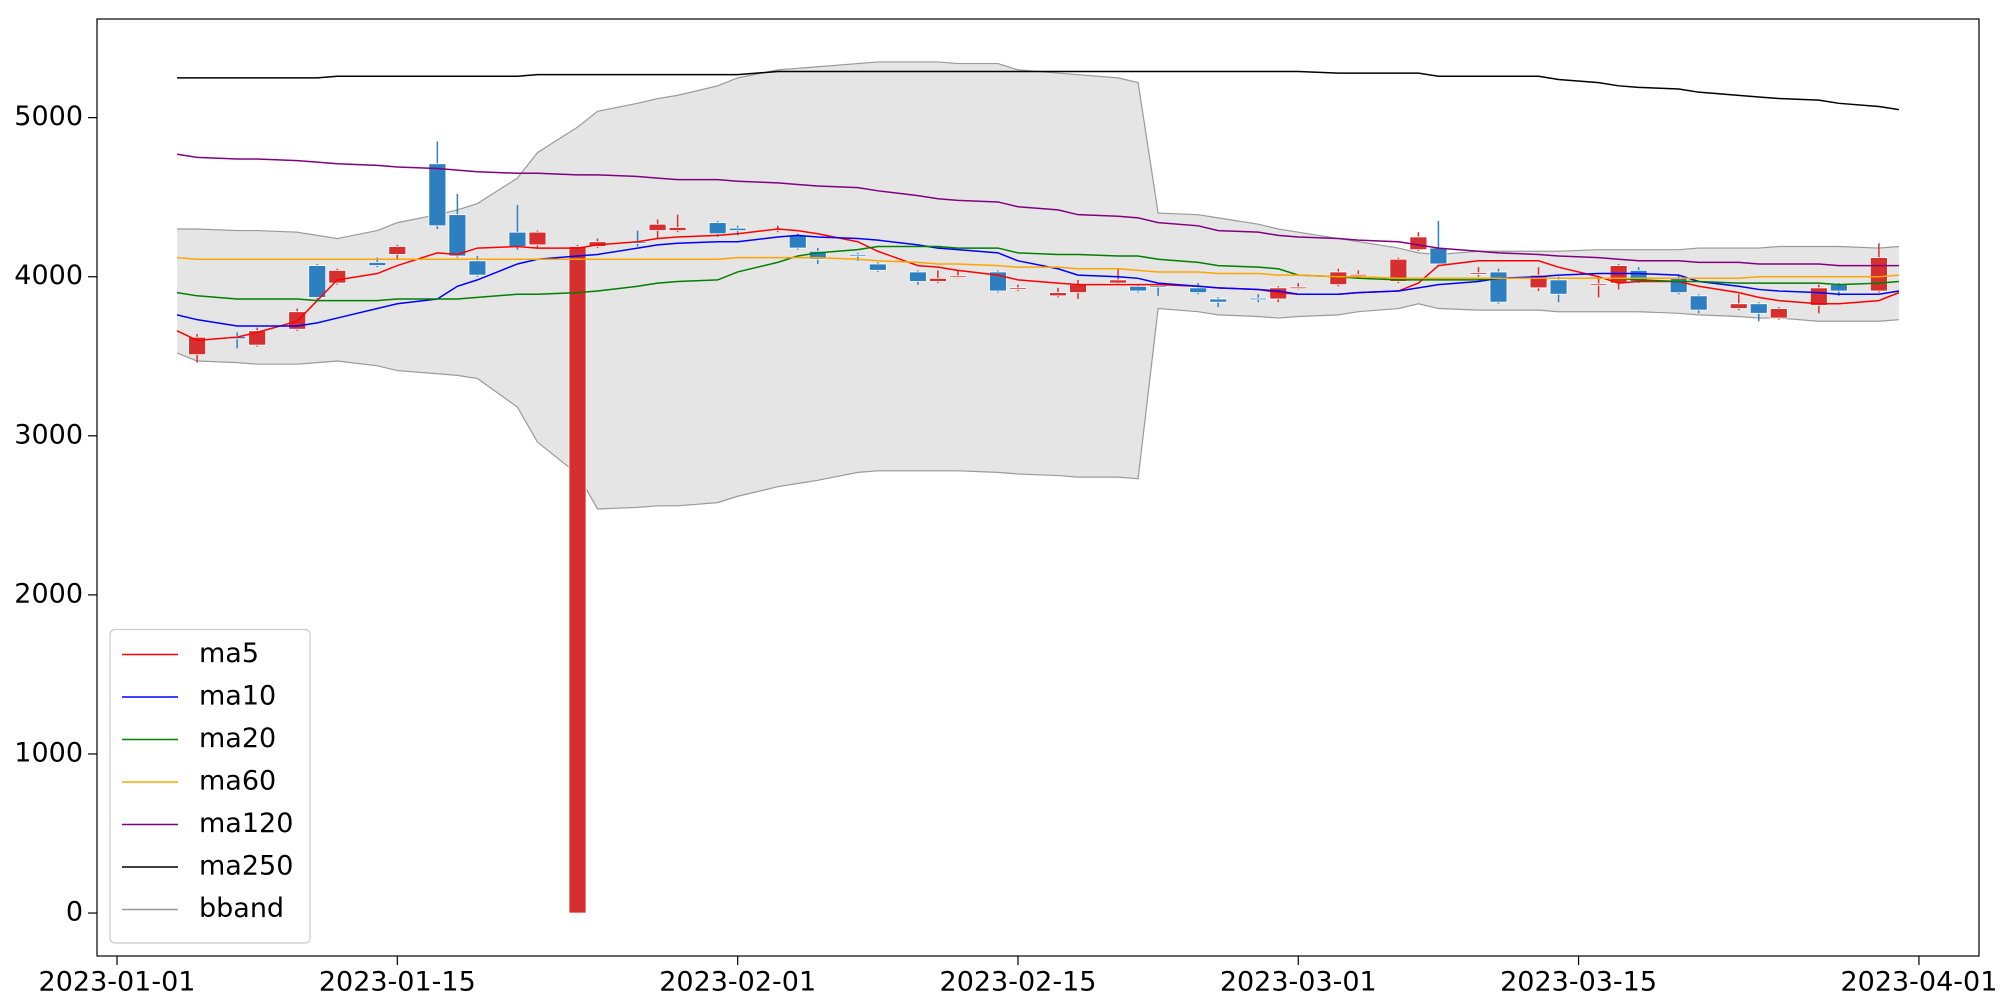  Describe the element at coordinates (246, 823) in the screenshot. I see `legend-label: ma120` at that location.